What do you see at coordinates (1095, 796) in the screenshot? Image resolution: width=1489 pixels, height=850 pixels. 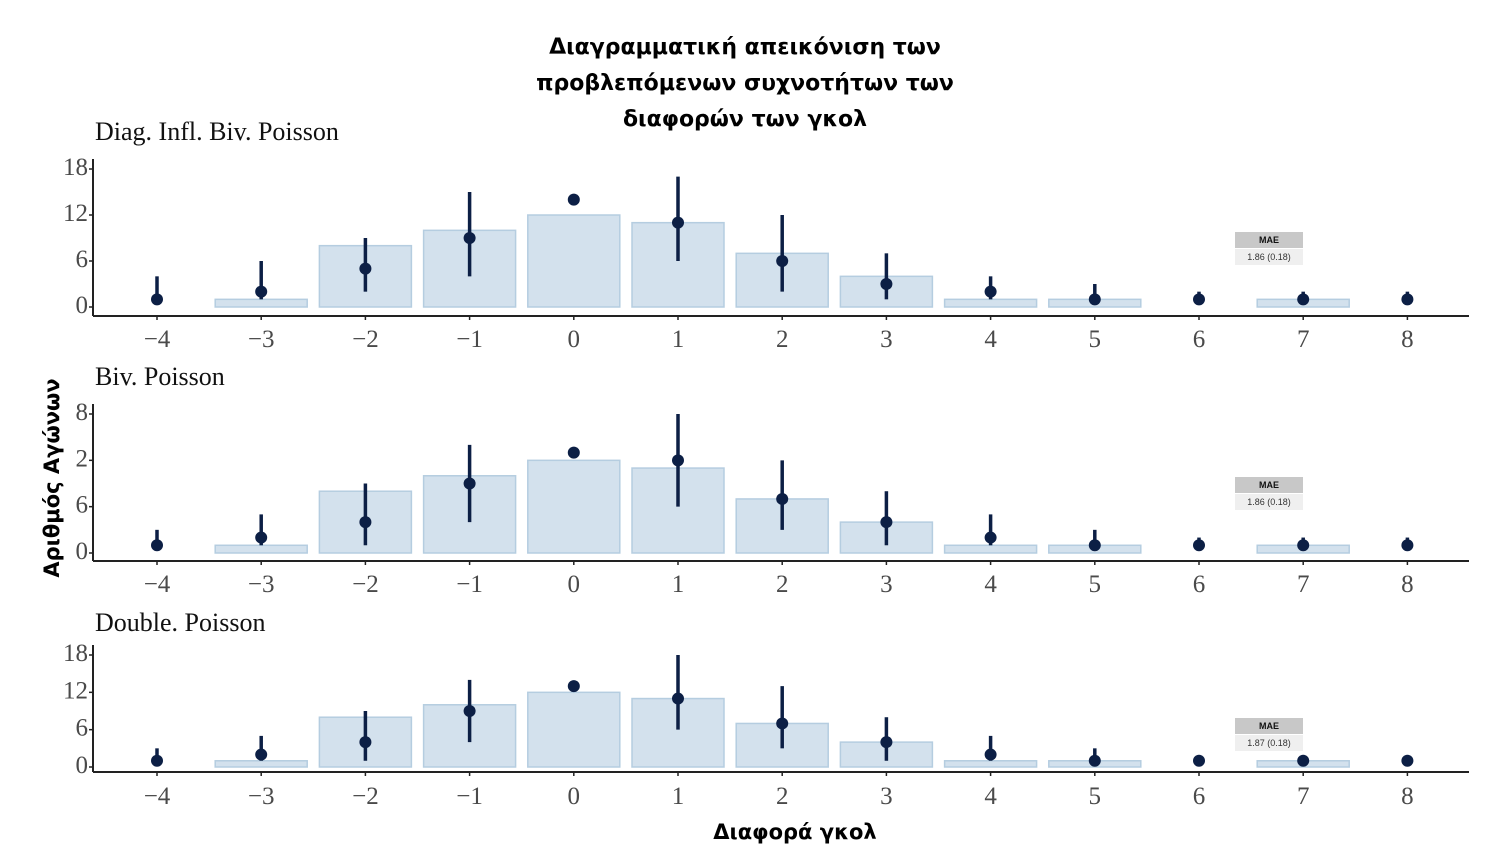 I see `x-tick-label: 5` at bounding box center [1095, 796].